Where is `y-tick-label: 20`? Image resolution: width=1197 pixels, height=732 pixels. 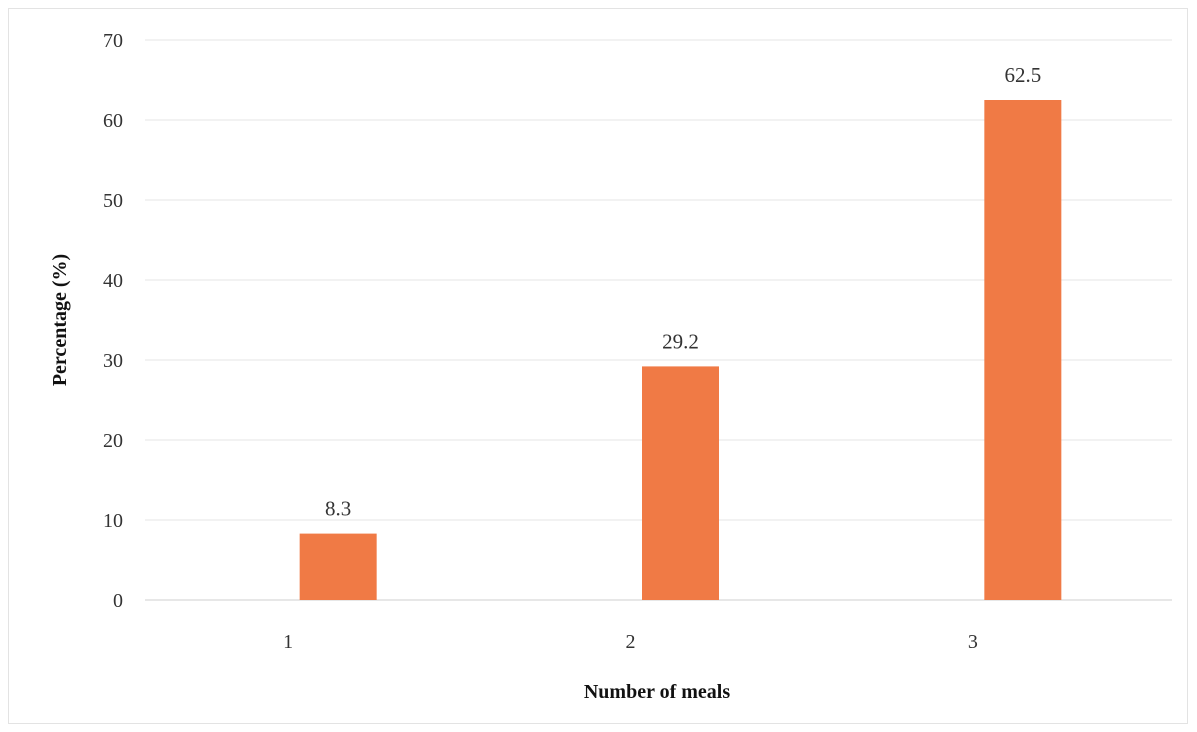 y-tick-label: 20 is located at coordinates (113, 441).